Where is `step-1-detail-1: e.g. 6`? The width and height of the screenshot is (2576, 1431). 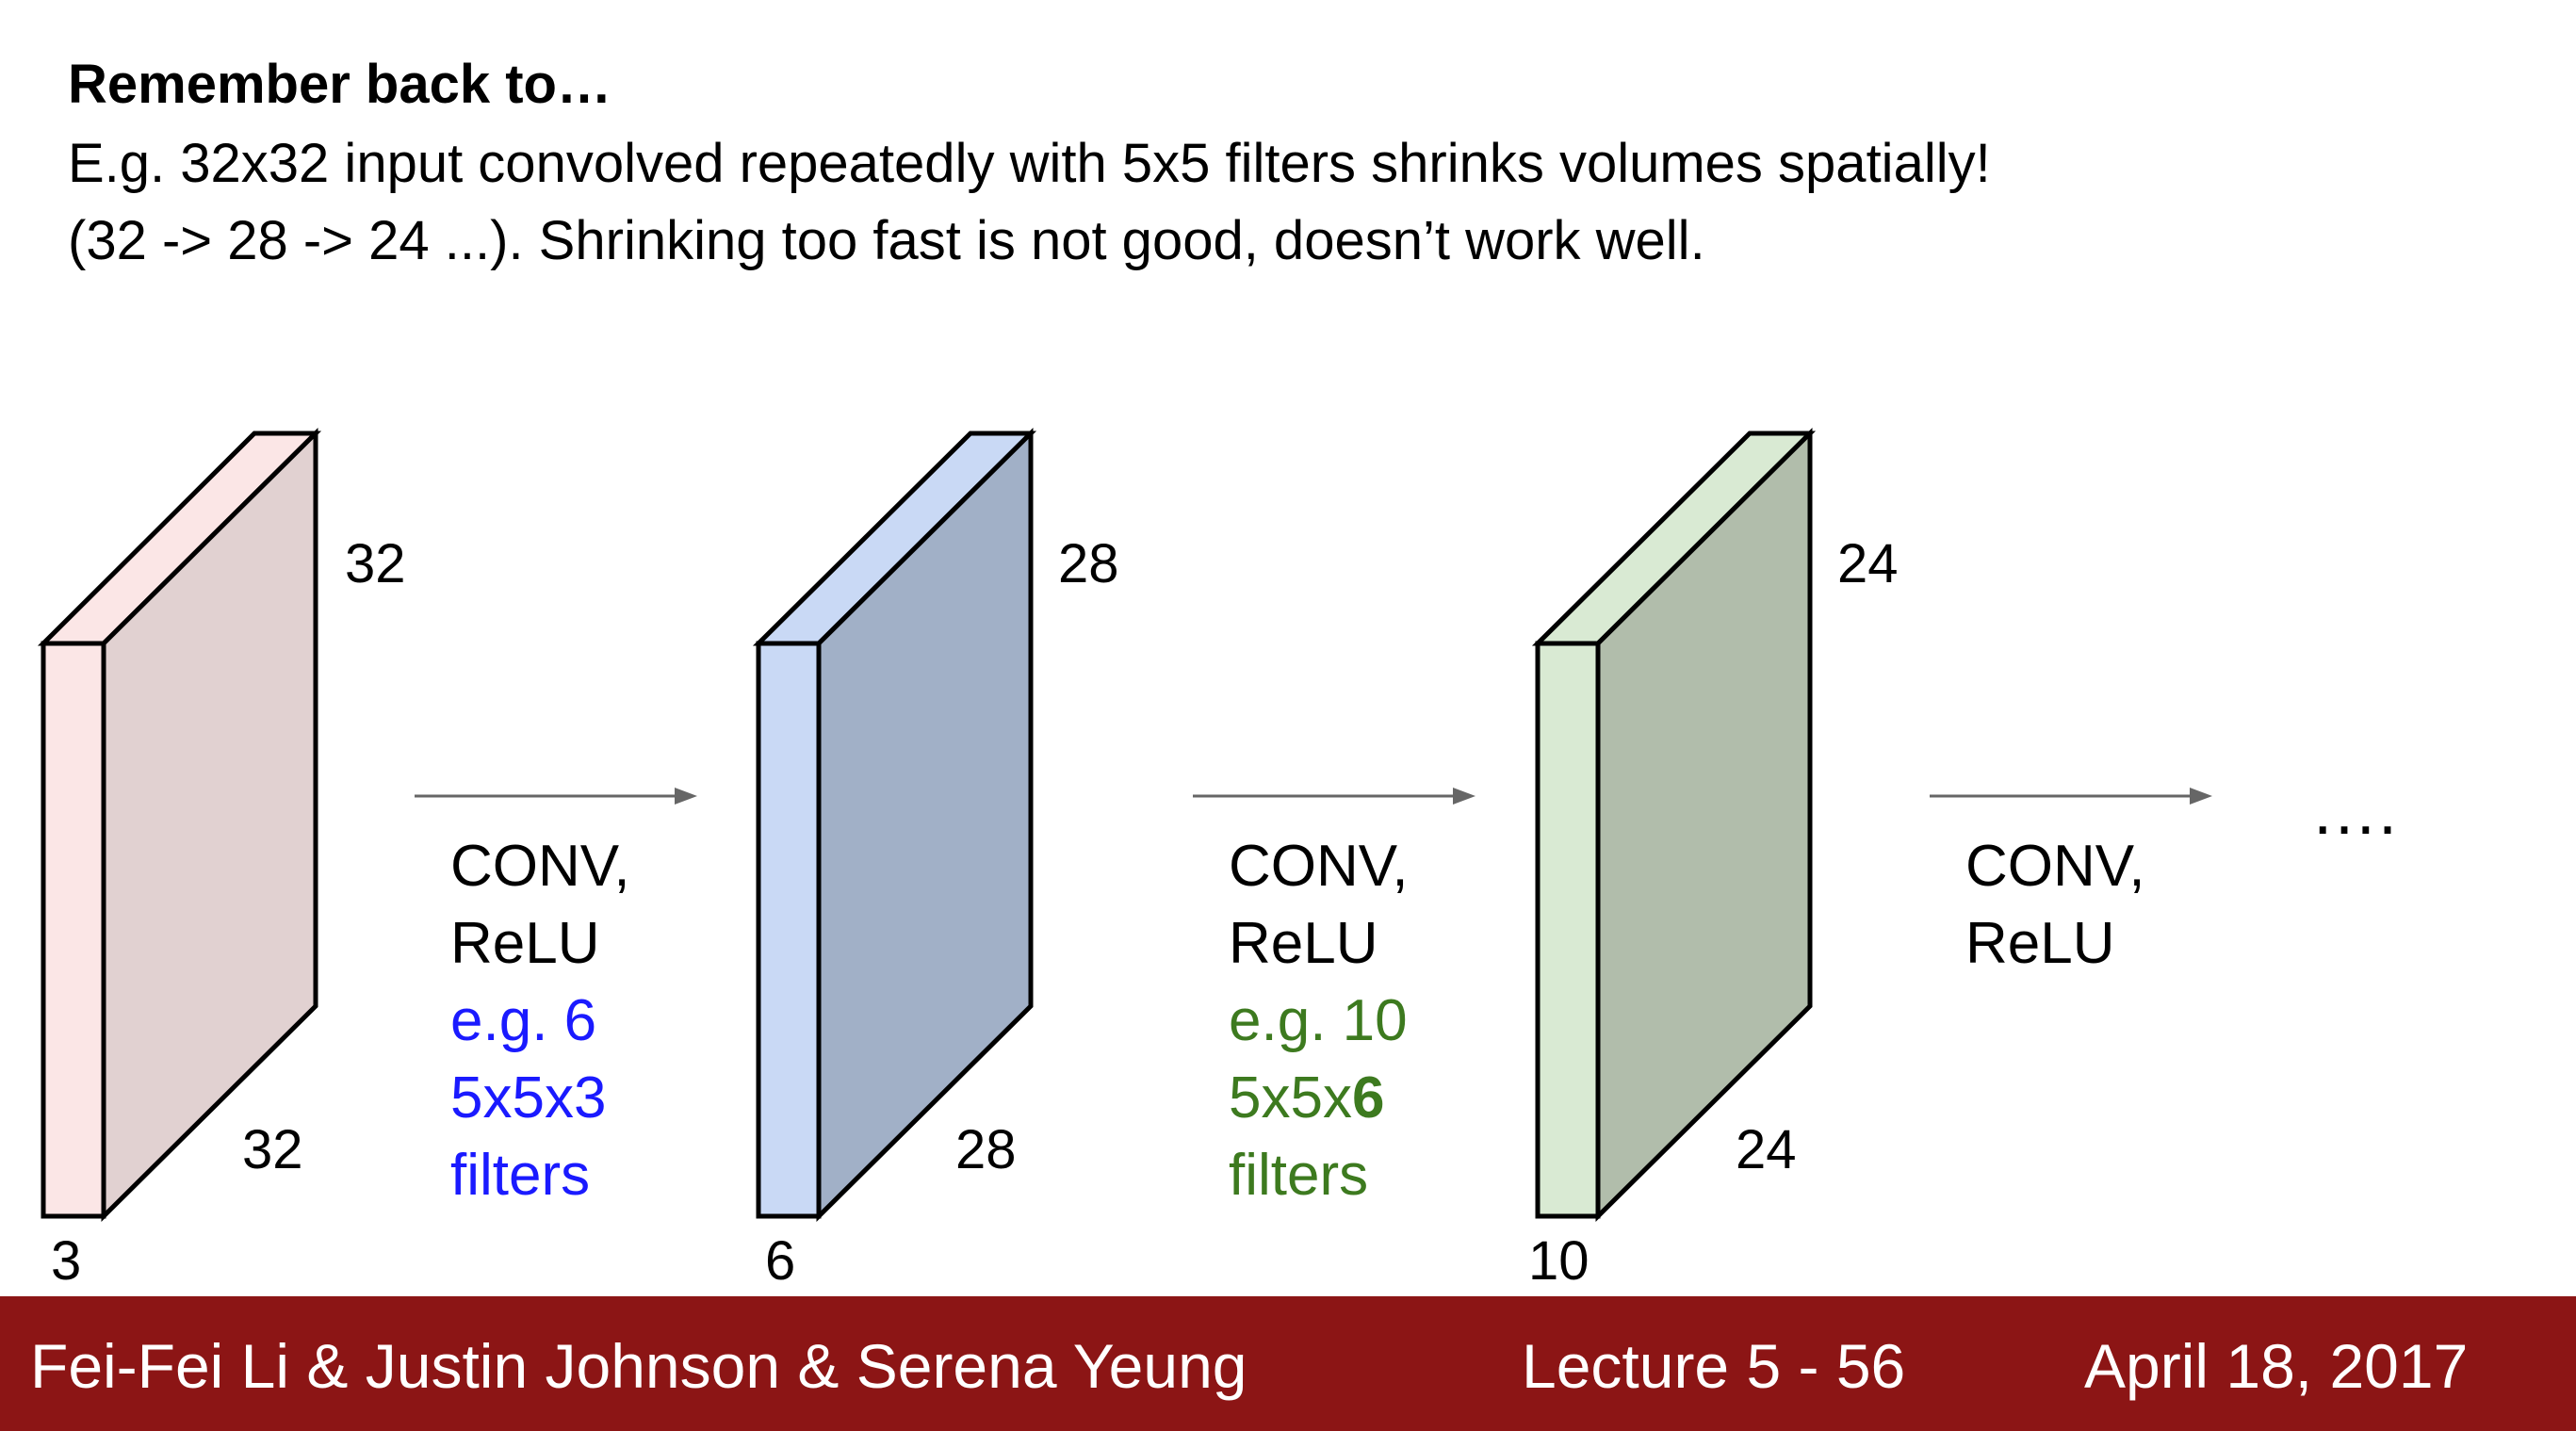
step-1-detail-1: e.g. 6 is located at coordinates (523, 1021).